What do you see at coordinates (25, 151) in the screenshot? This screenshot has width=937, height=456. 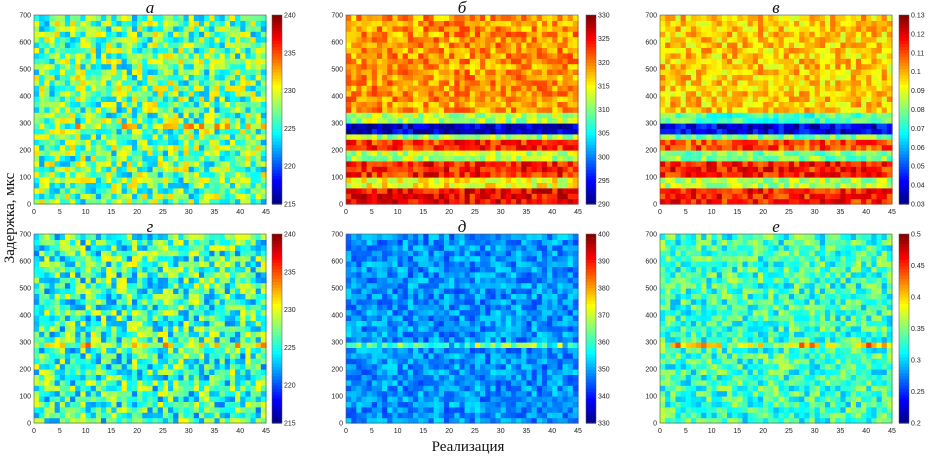 I see `y-tick-label: 200` at bounding box center [25, 151].